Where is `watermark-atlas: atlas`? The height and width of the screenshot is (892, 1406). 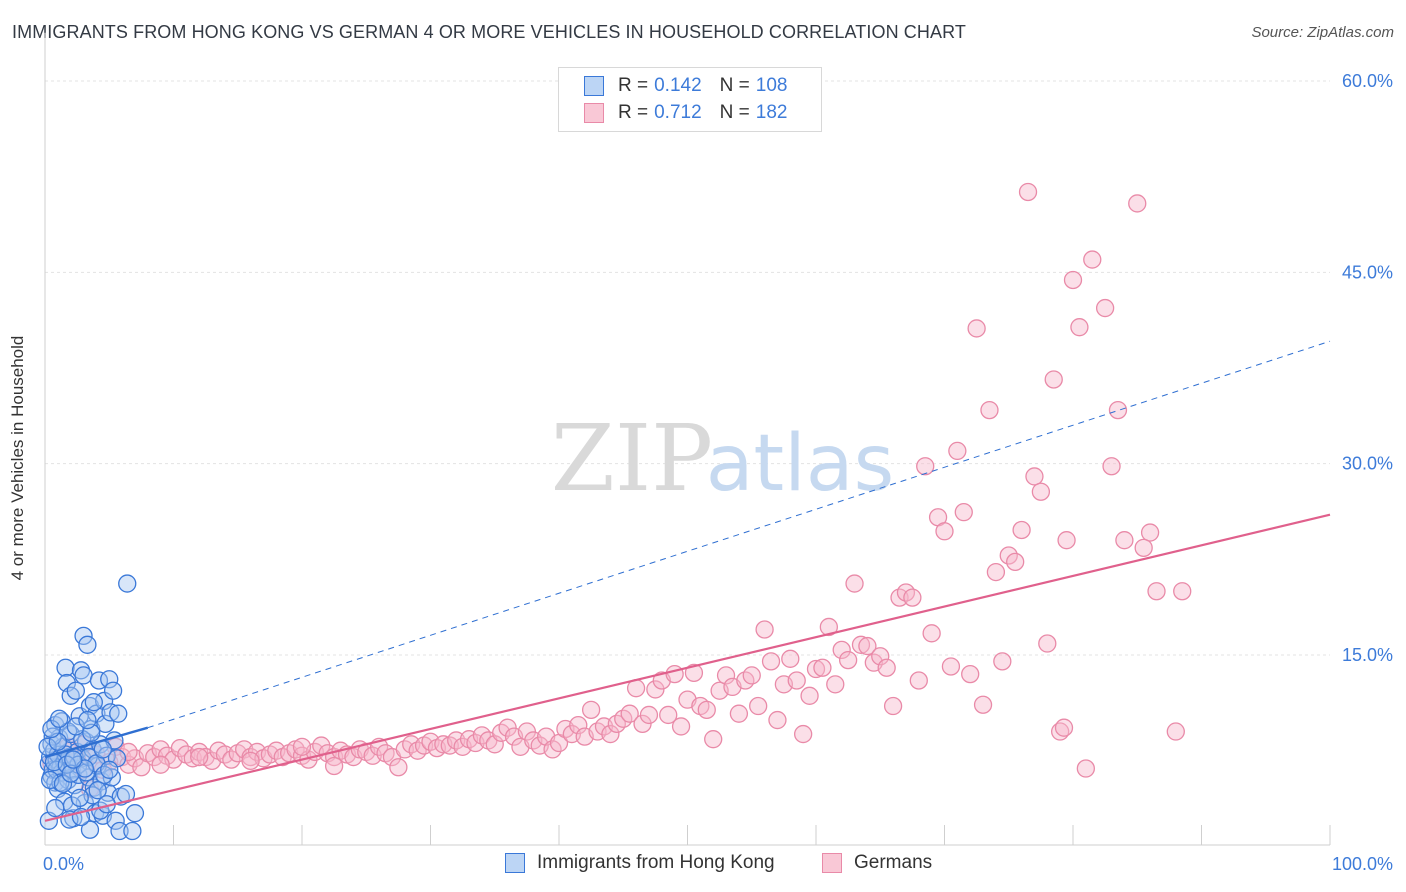 watermark-atlas: atlas is located at coordinates (800, 464).